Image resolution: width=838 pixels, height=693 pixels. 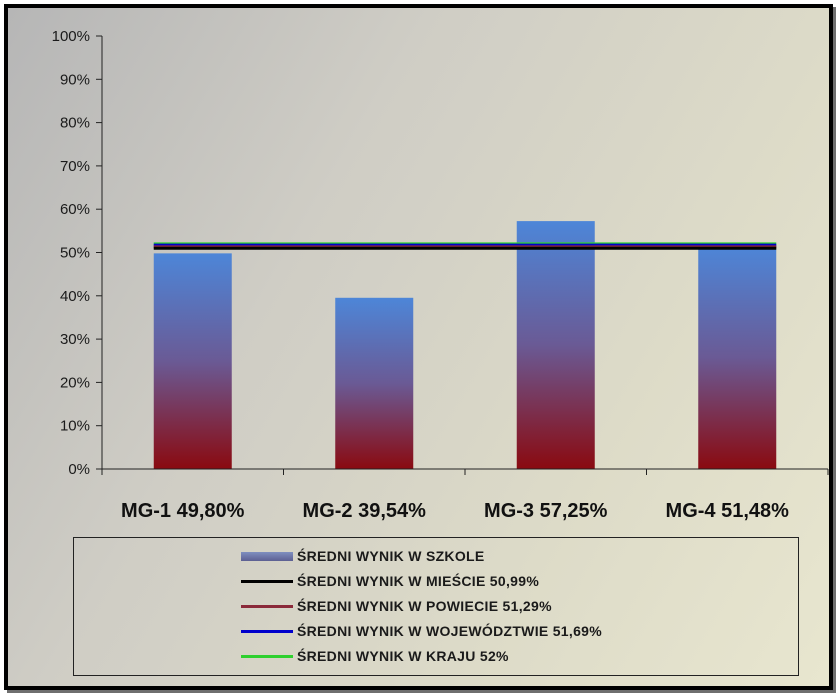 I want to click on legend-swatch-city, so click(x=267, y=581).